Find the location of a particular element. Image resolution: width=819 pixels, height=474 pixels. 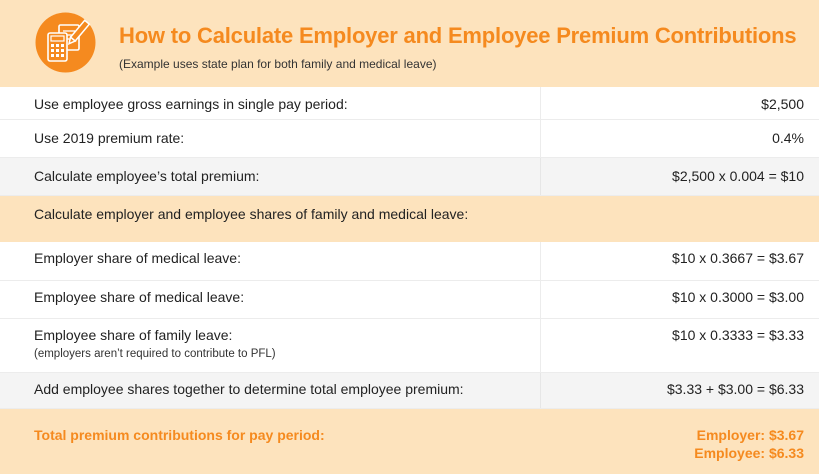

row-label: Employee share of medical leave: is located at coordinates (139, 297).